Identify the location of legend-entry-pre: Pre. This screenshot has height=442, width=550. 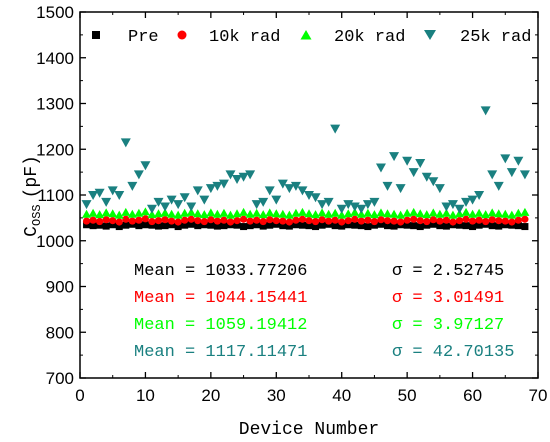
(125, 37).